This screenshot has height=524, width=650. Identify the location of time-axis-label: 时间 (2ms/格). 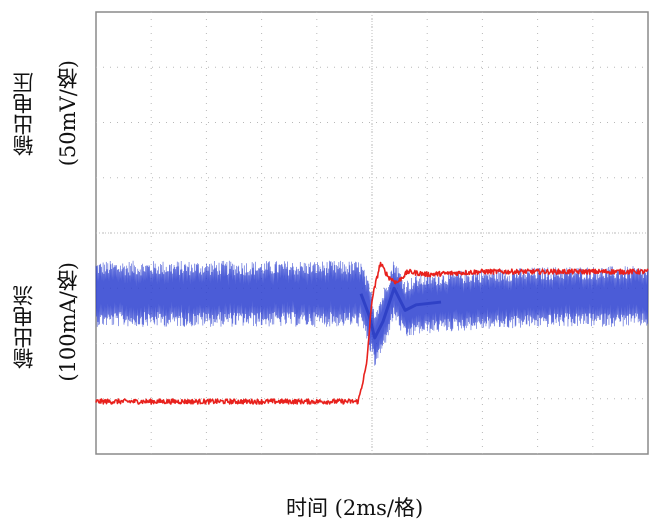
(354, 507).